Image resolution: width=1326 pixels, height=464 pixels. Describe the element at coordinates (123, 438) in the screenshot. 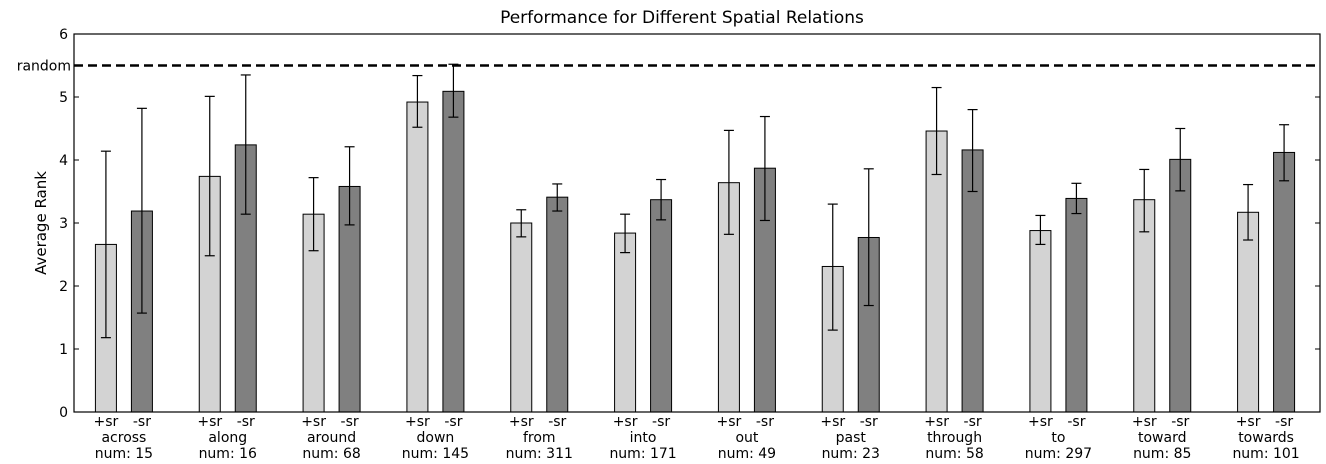

I see `category-label: across` at that location.